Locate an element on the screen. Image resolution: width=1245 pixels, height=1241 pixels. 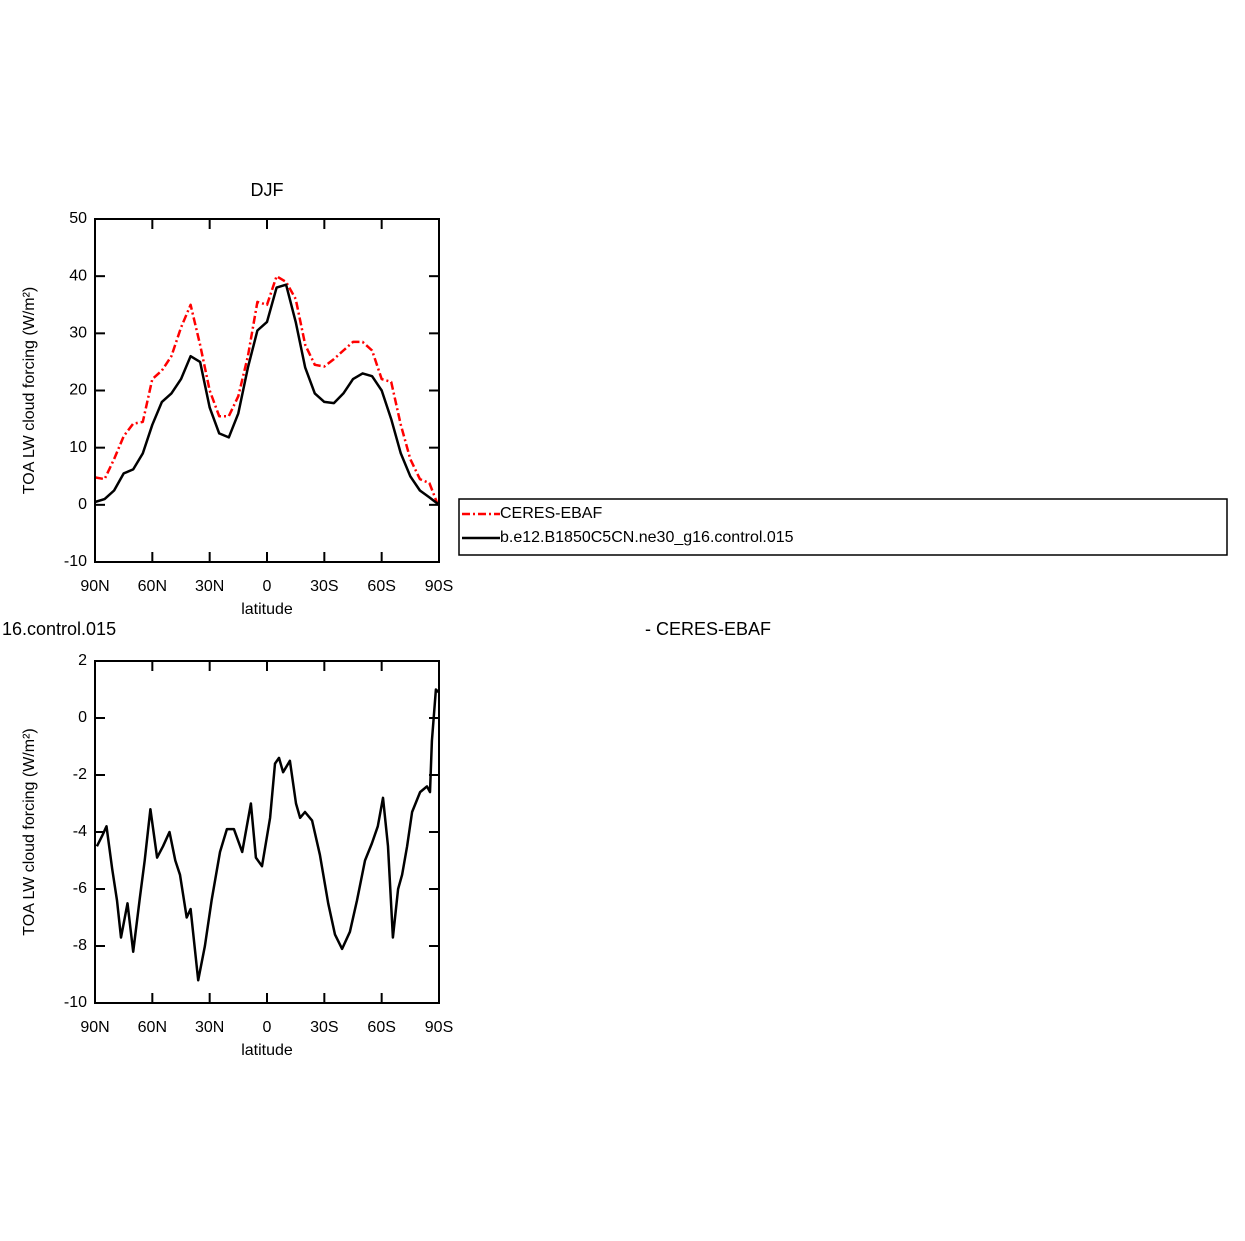
y-tick-label: -2 is located at coordinates (80, 774).